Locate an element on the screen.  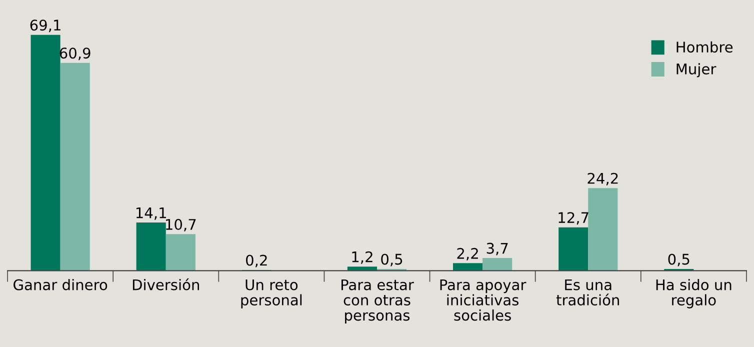
x-tick-label: Para apoyar iniciativas sociales is located at coordinates (483, 300).